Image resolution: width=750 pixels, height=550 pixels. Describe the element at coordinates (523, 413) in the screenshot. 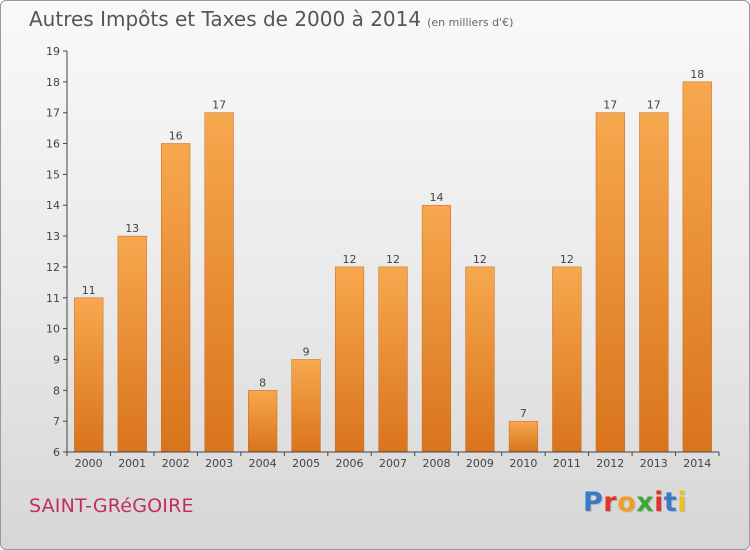

I see `data-label-2010: 7` at that location.